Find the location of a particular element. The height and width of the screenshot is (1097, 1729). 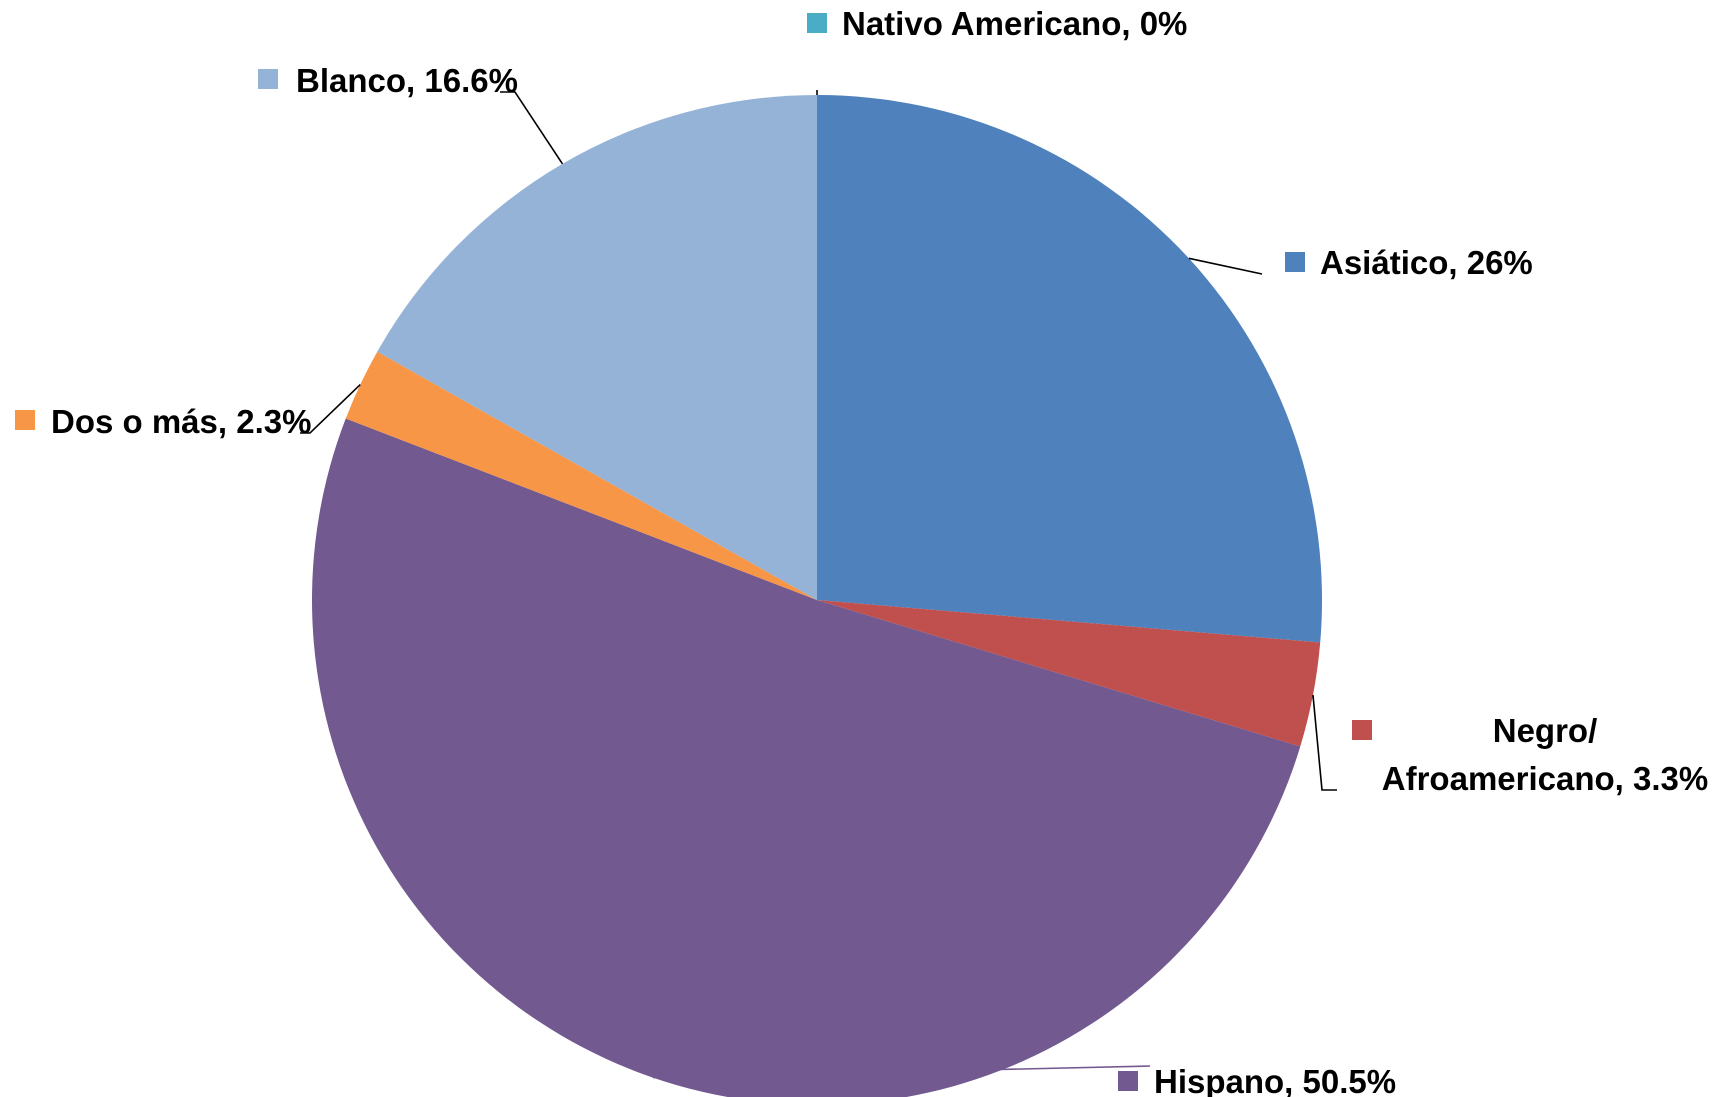

data-label-asiatico: Asiático, 26% is located at coordinates (1426, 262).